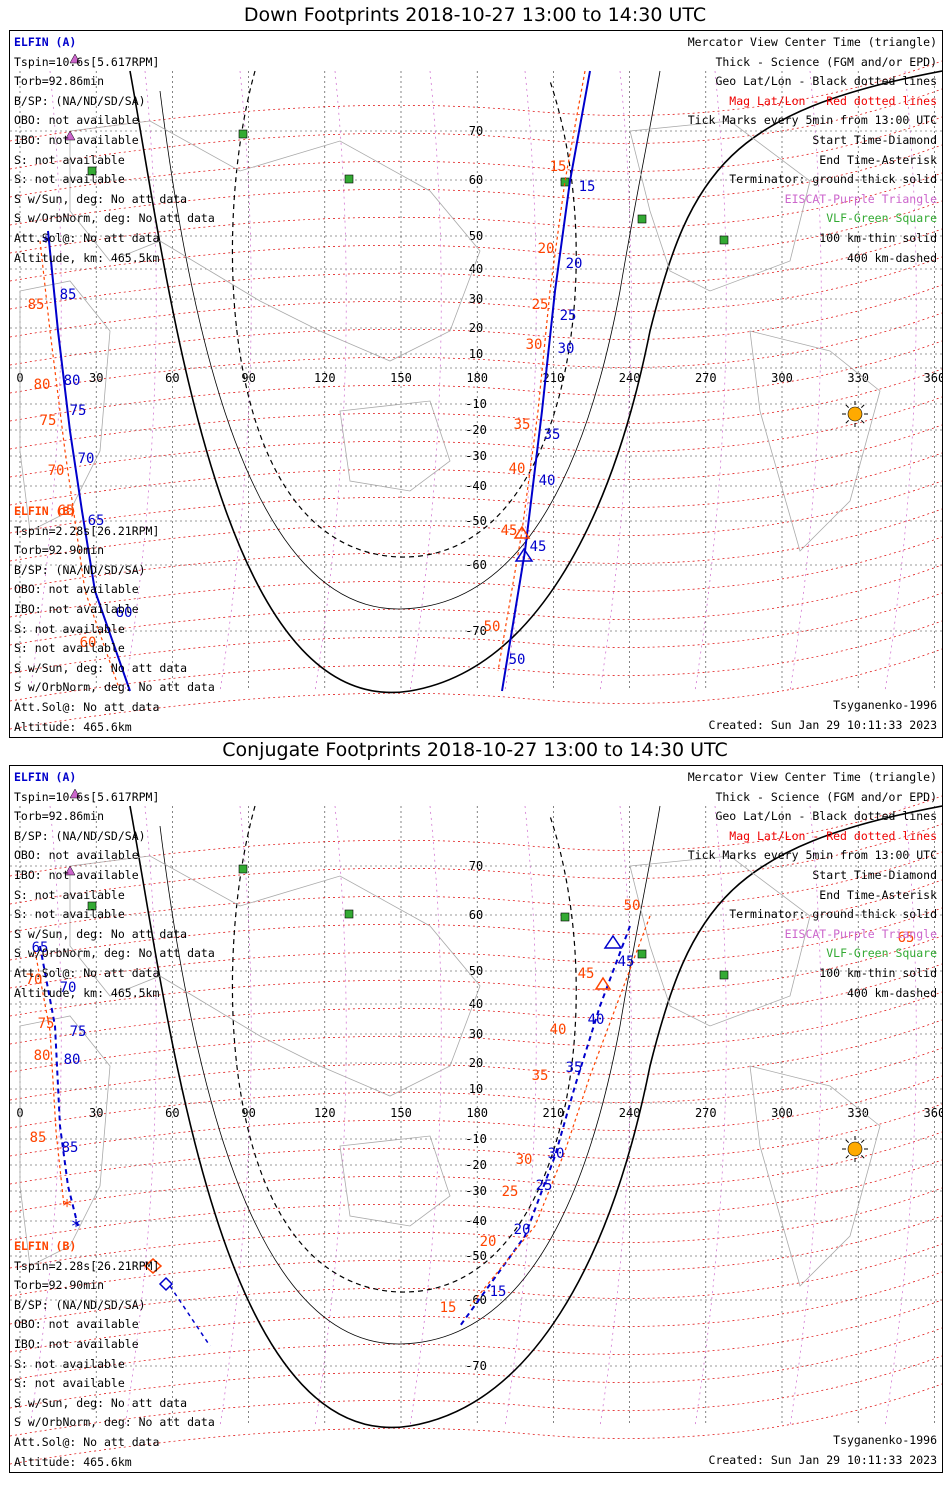  What do you see at coordinates (59, 550) in the screenshot?
I see `info-line: Torb=92.90min` at bounding box center [59, 550].